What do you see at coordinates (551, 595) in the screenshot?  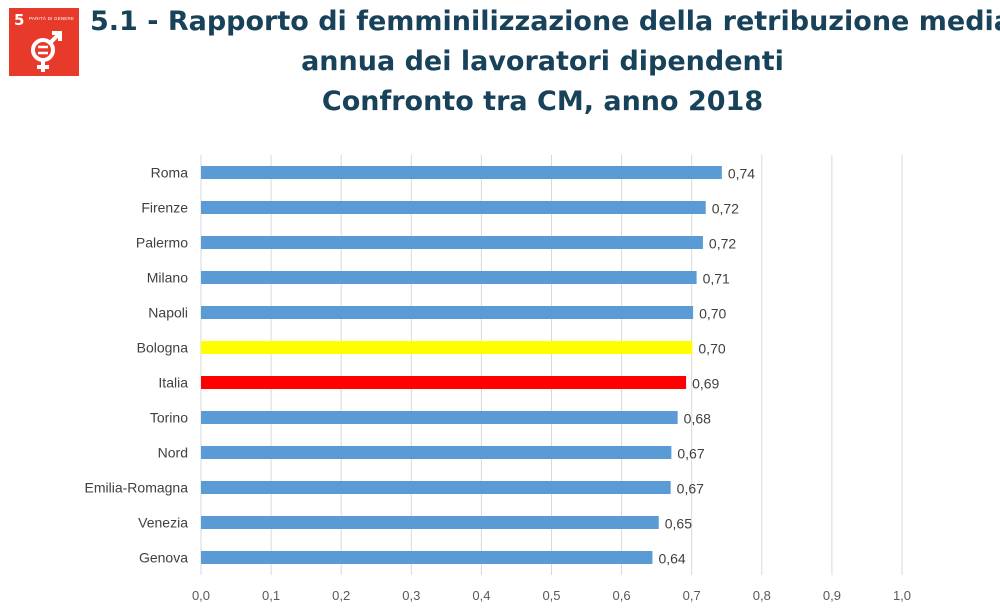 I see `x-tick-label: 0,5` at bounding box center [551, 595].